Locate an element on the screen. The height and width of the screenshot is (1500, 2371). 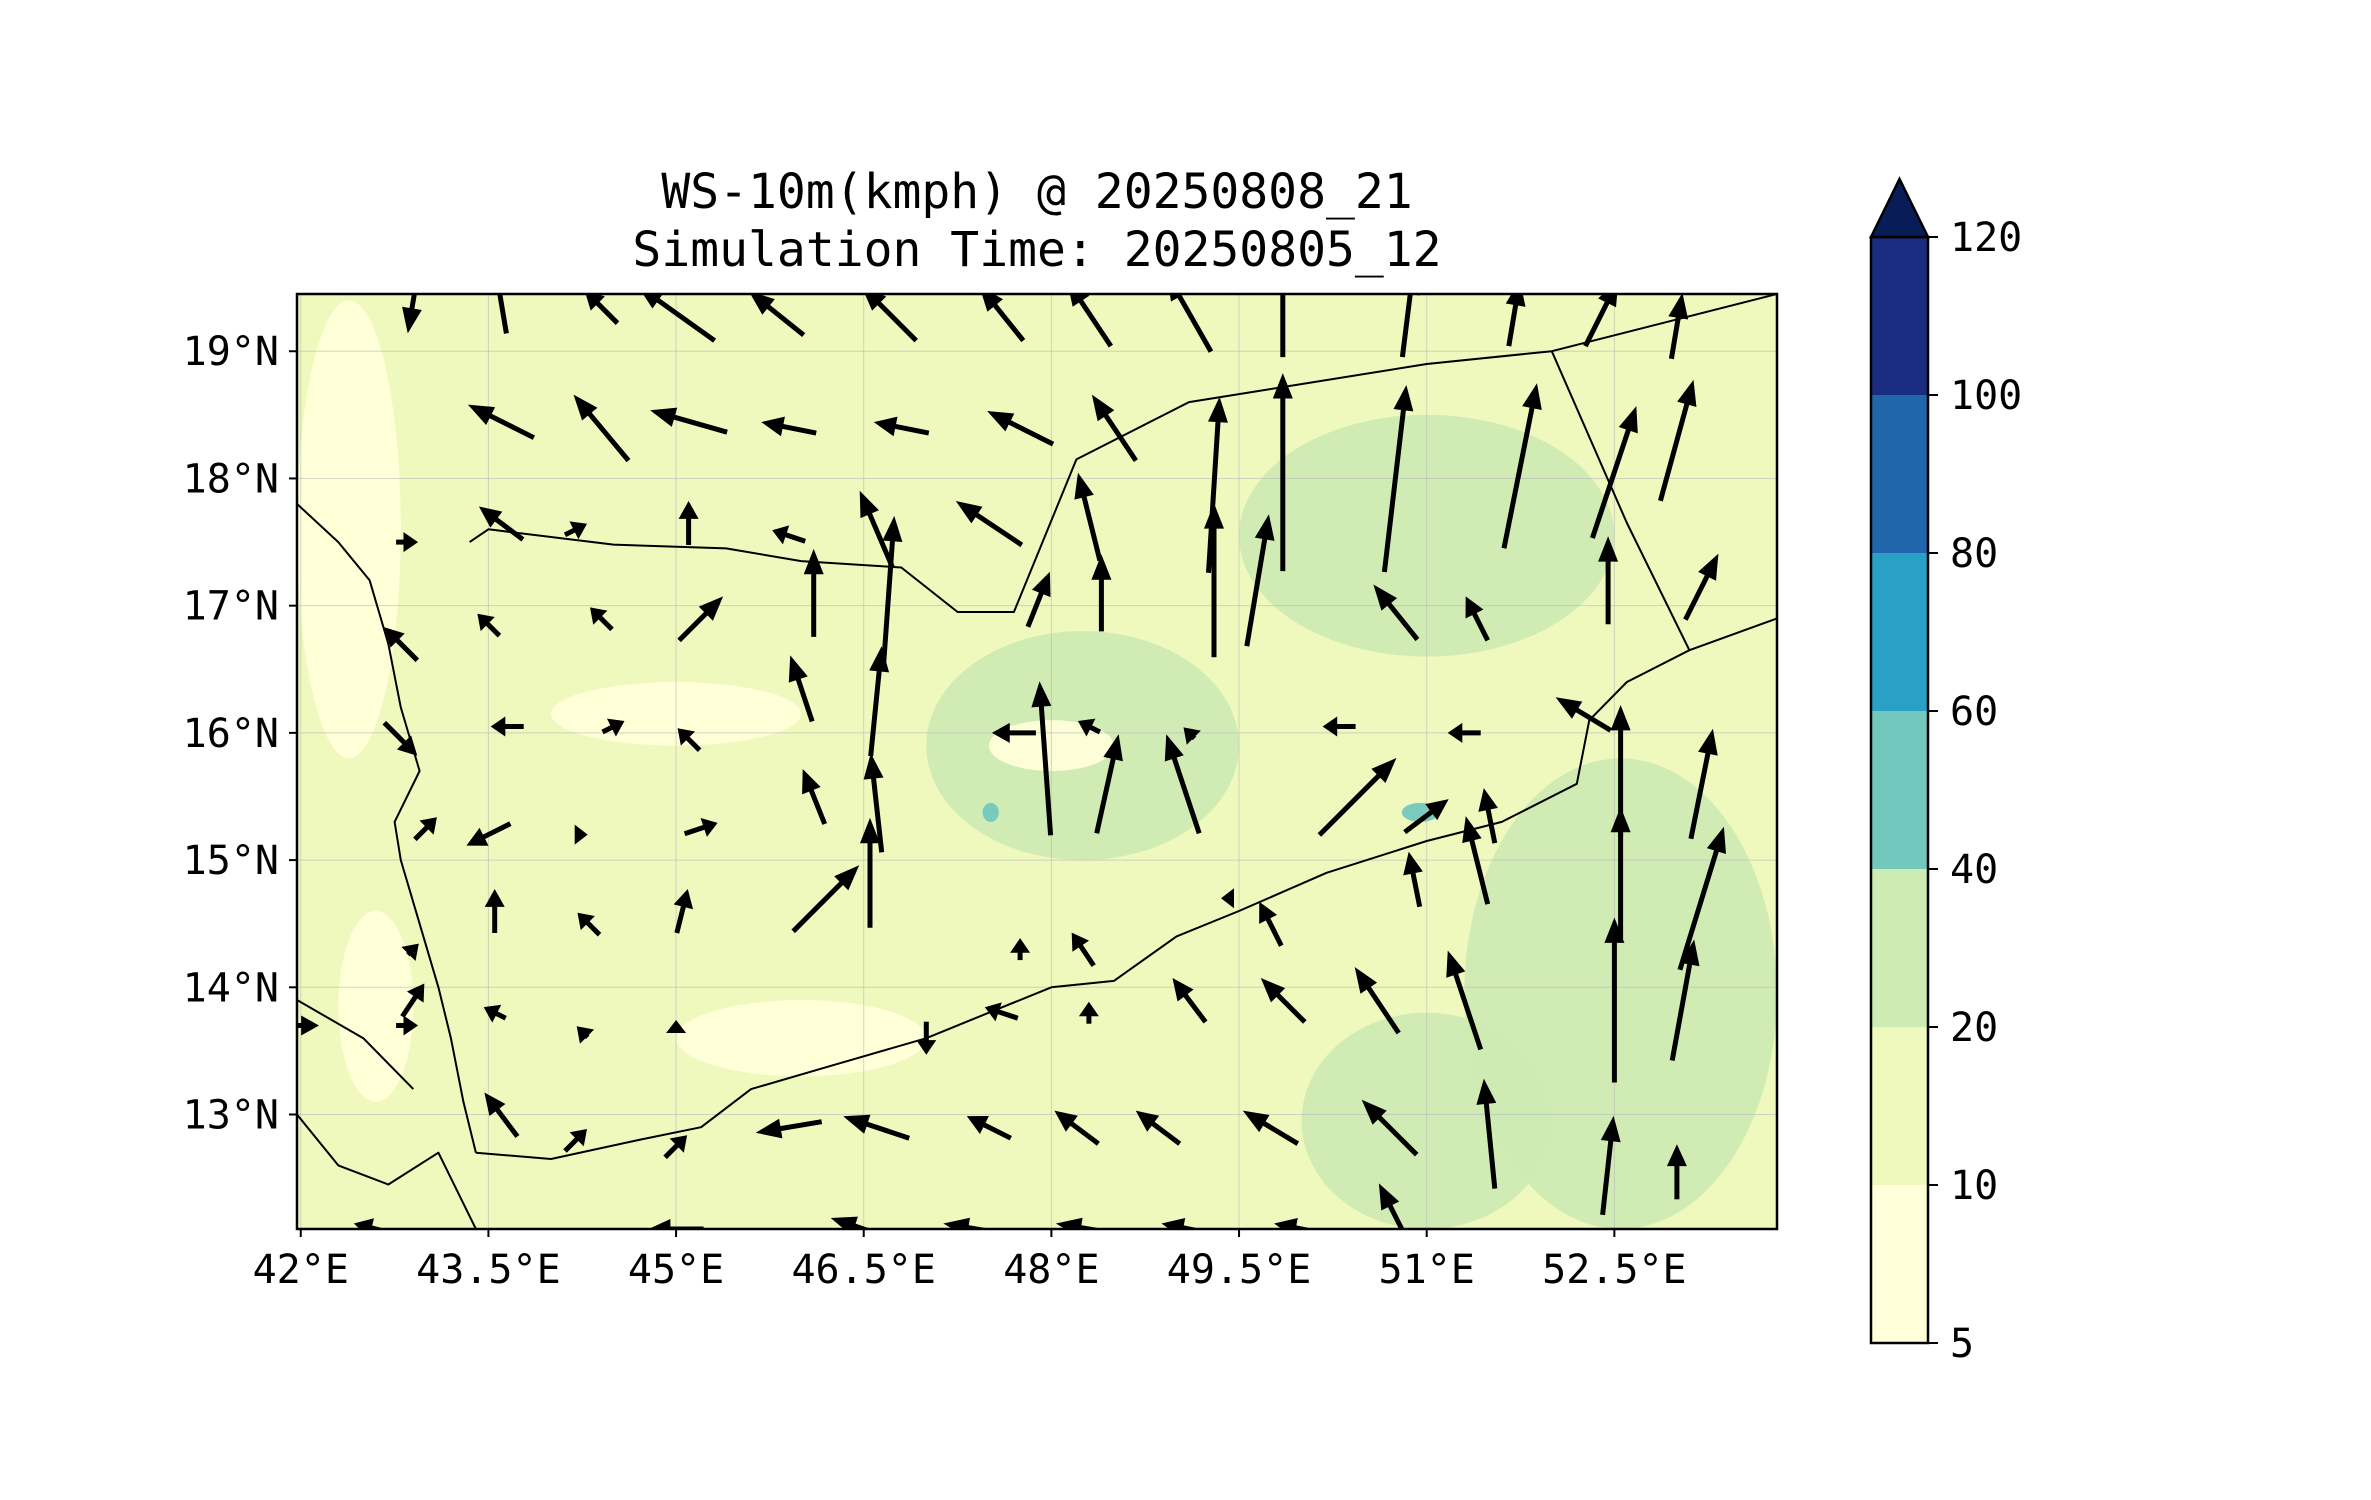
lon-tick-label: 43.5°E is located at coordinates (488, 1270).